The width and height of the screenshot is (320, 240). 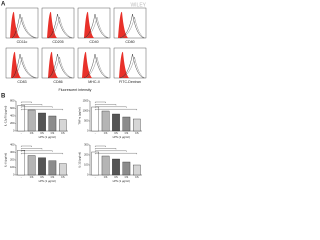 I want to click on panel-label: A, so click(x=3, y=5).